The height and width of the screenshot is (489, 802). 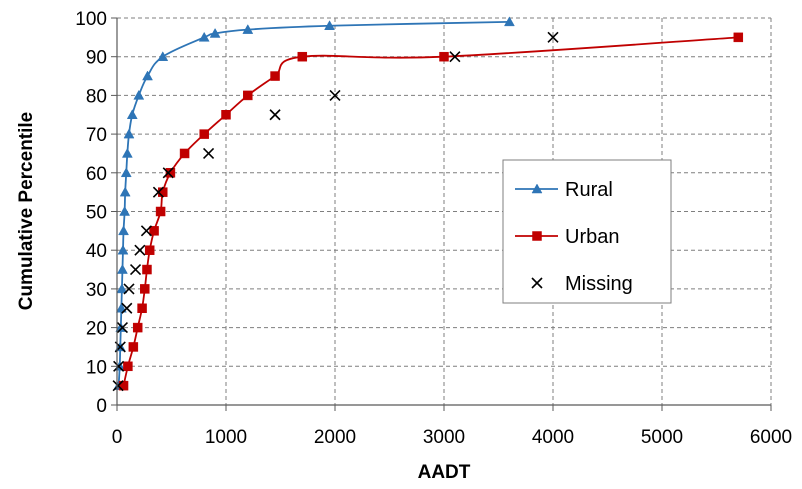 What do you see at coordinates (444, 472) in the screenshot?
I see `x-axis-title: AADT` at bounding box center [444, 472].